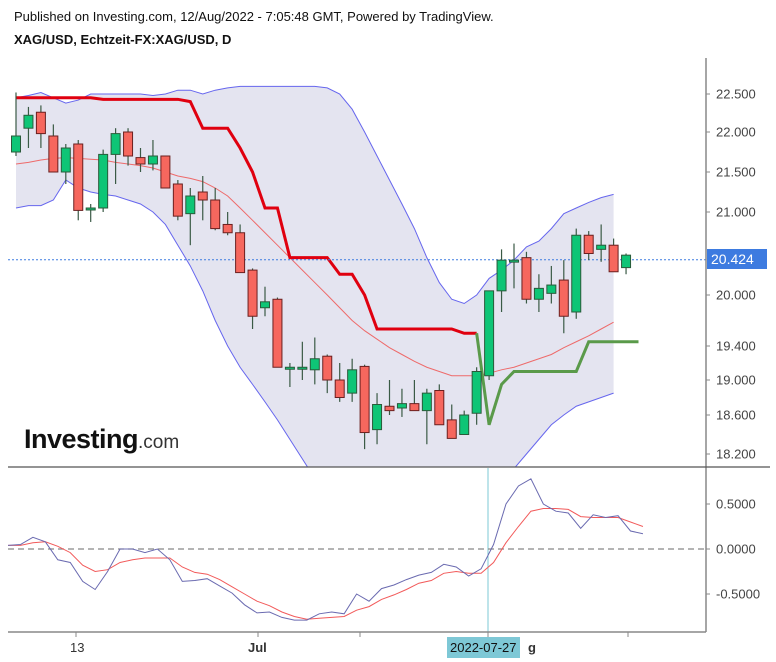  What do you see at coordinates (532, 647) in the screenshot?
I see `x-axis-label-aug: g` at bounding box center [532, 647].